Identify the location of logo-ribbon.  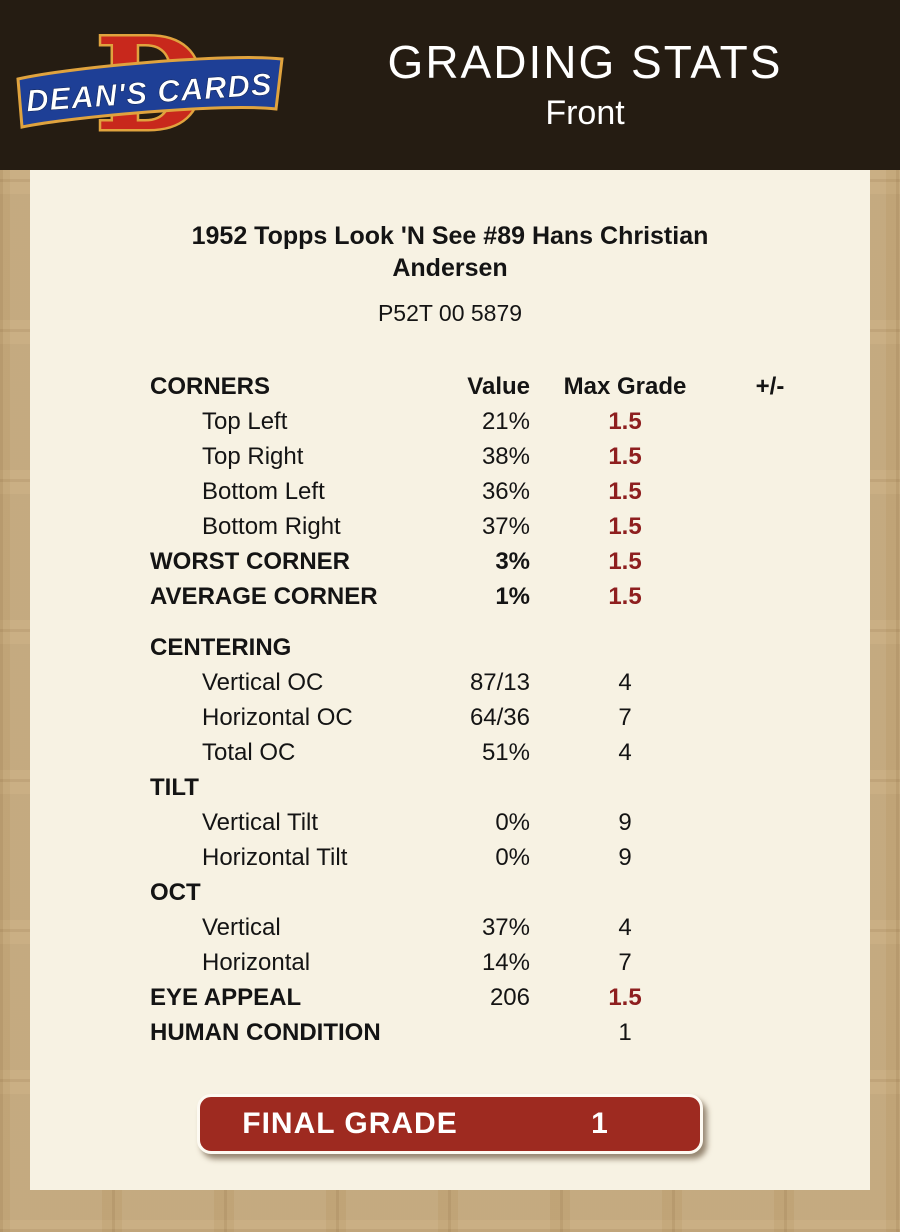
(150, 92).